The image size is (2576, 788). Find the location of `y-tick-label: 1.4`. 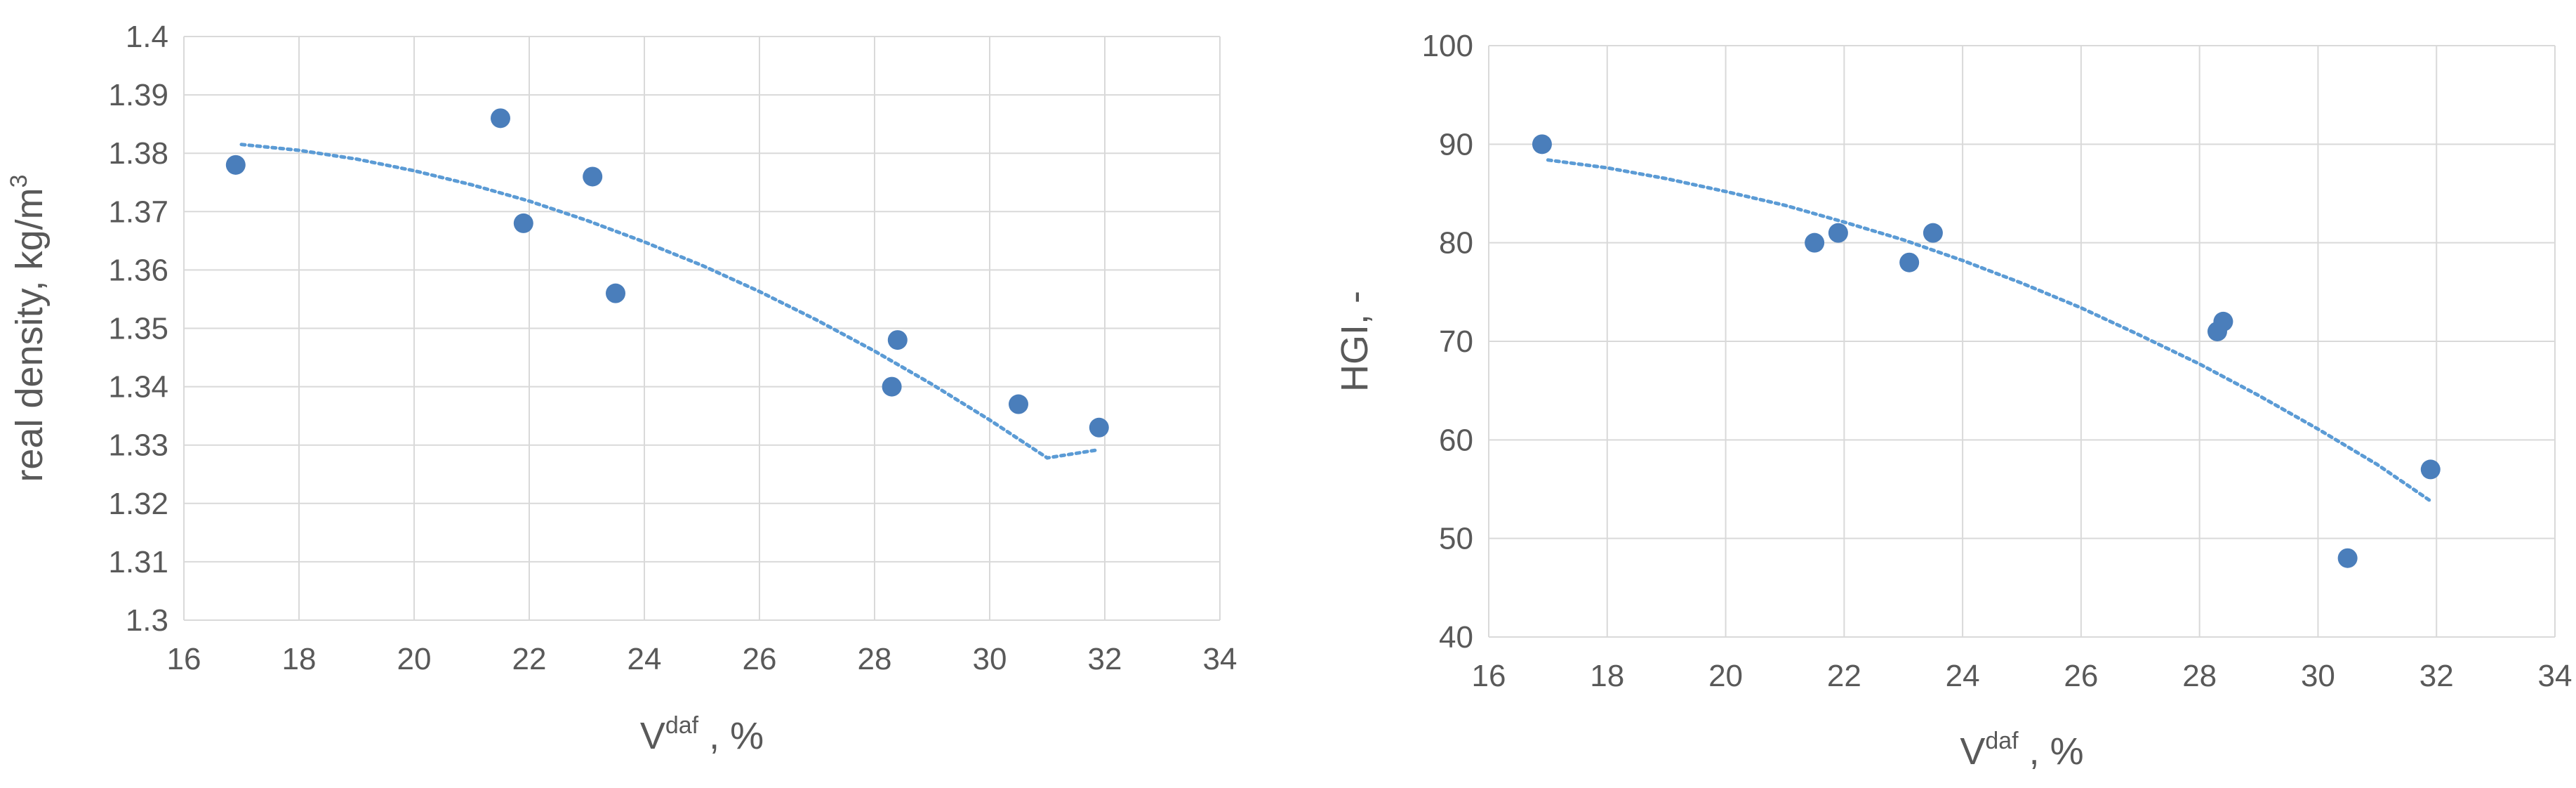

y-tick-label: 1.4 is located at coordinates (147, 37).